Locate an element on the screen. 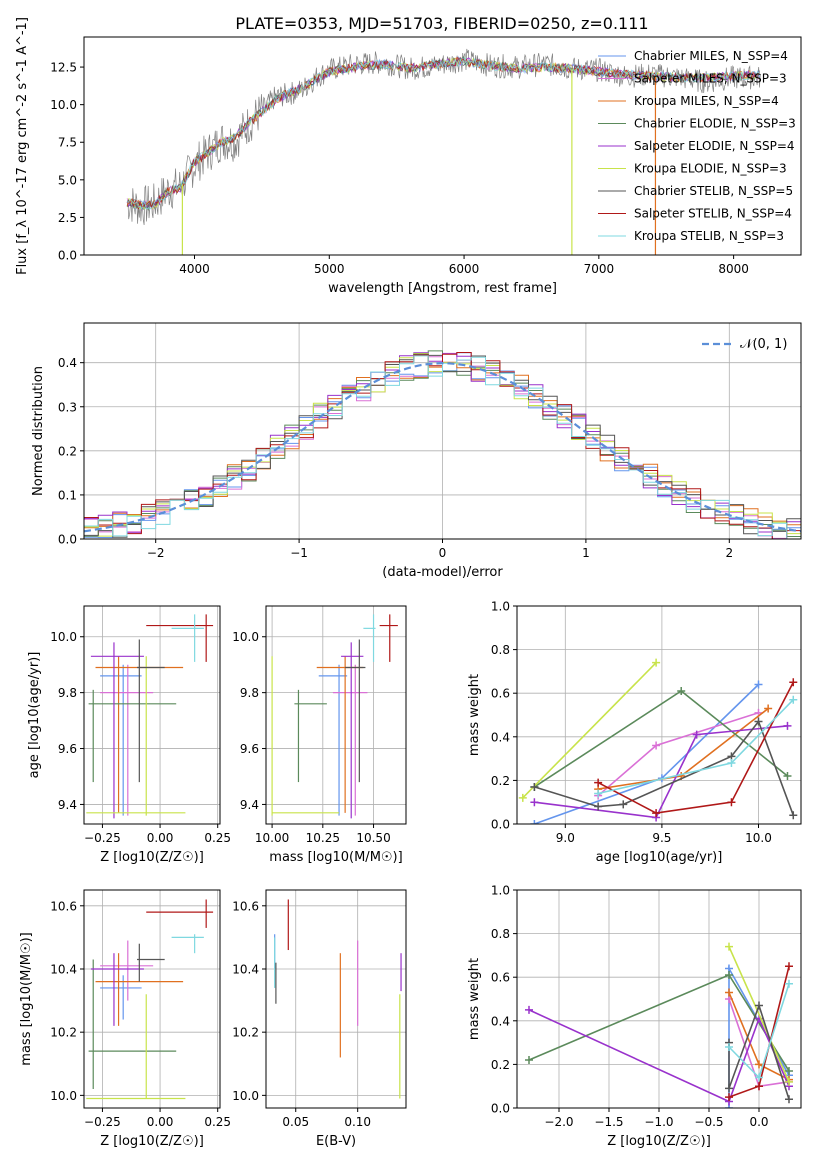 The image size is (819, 1170). residuals-plot-area is located at coordinates (442, 444).